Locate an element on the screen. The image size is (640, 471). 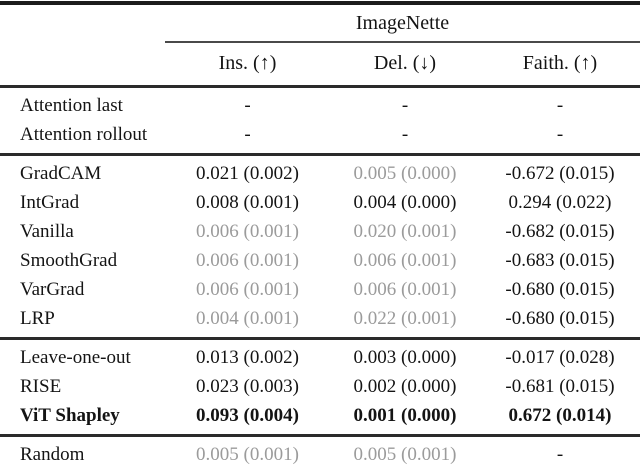
column-header-deletion: Del. (↓) is located at coordinates (405, 63).